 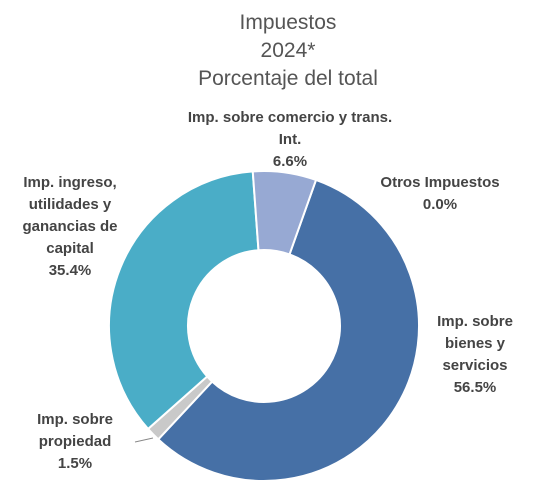 What do you see at coordinates (288, 50) in the screenshot?
I see `chart-subtitle: 2024*` at bounding box center [288, 50].